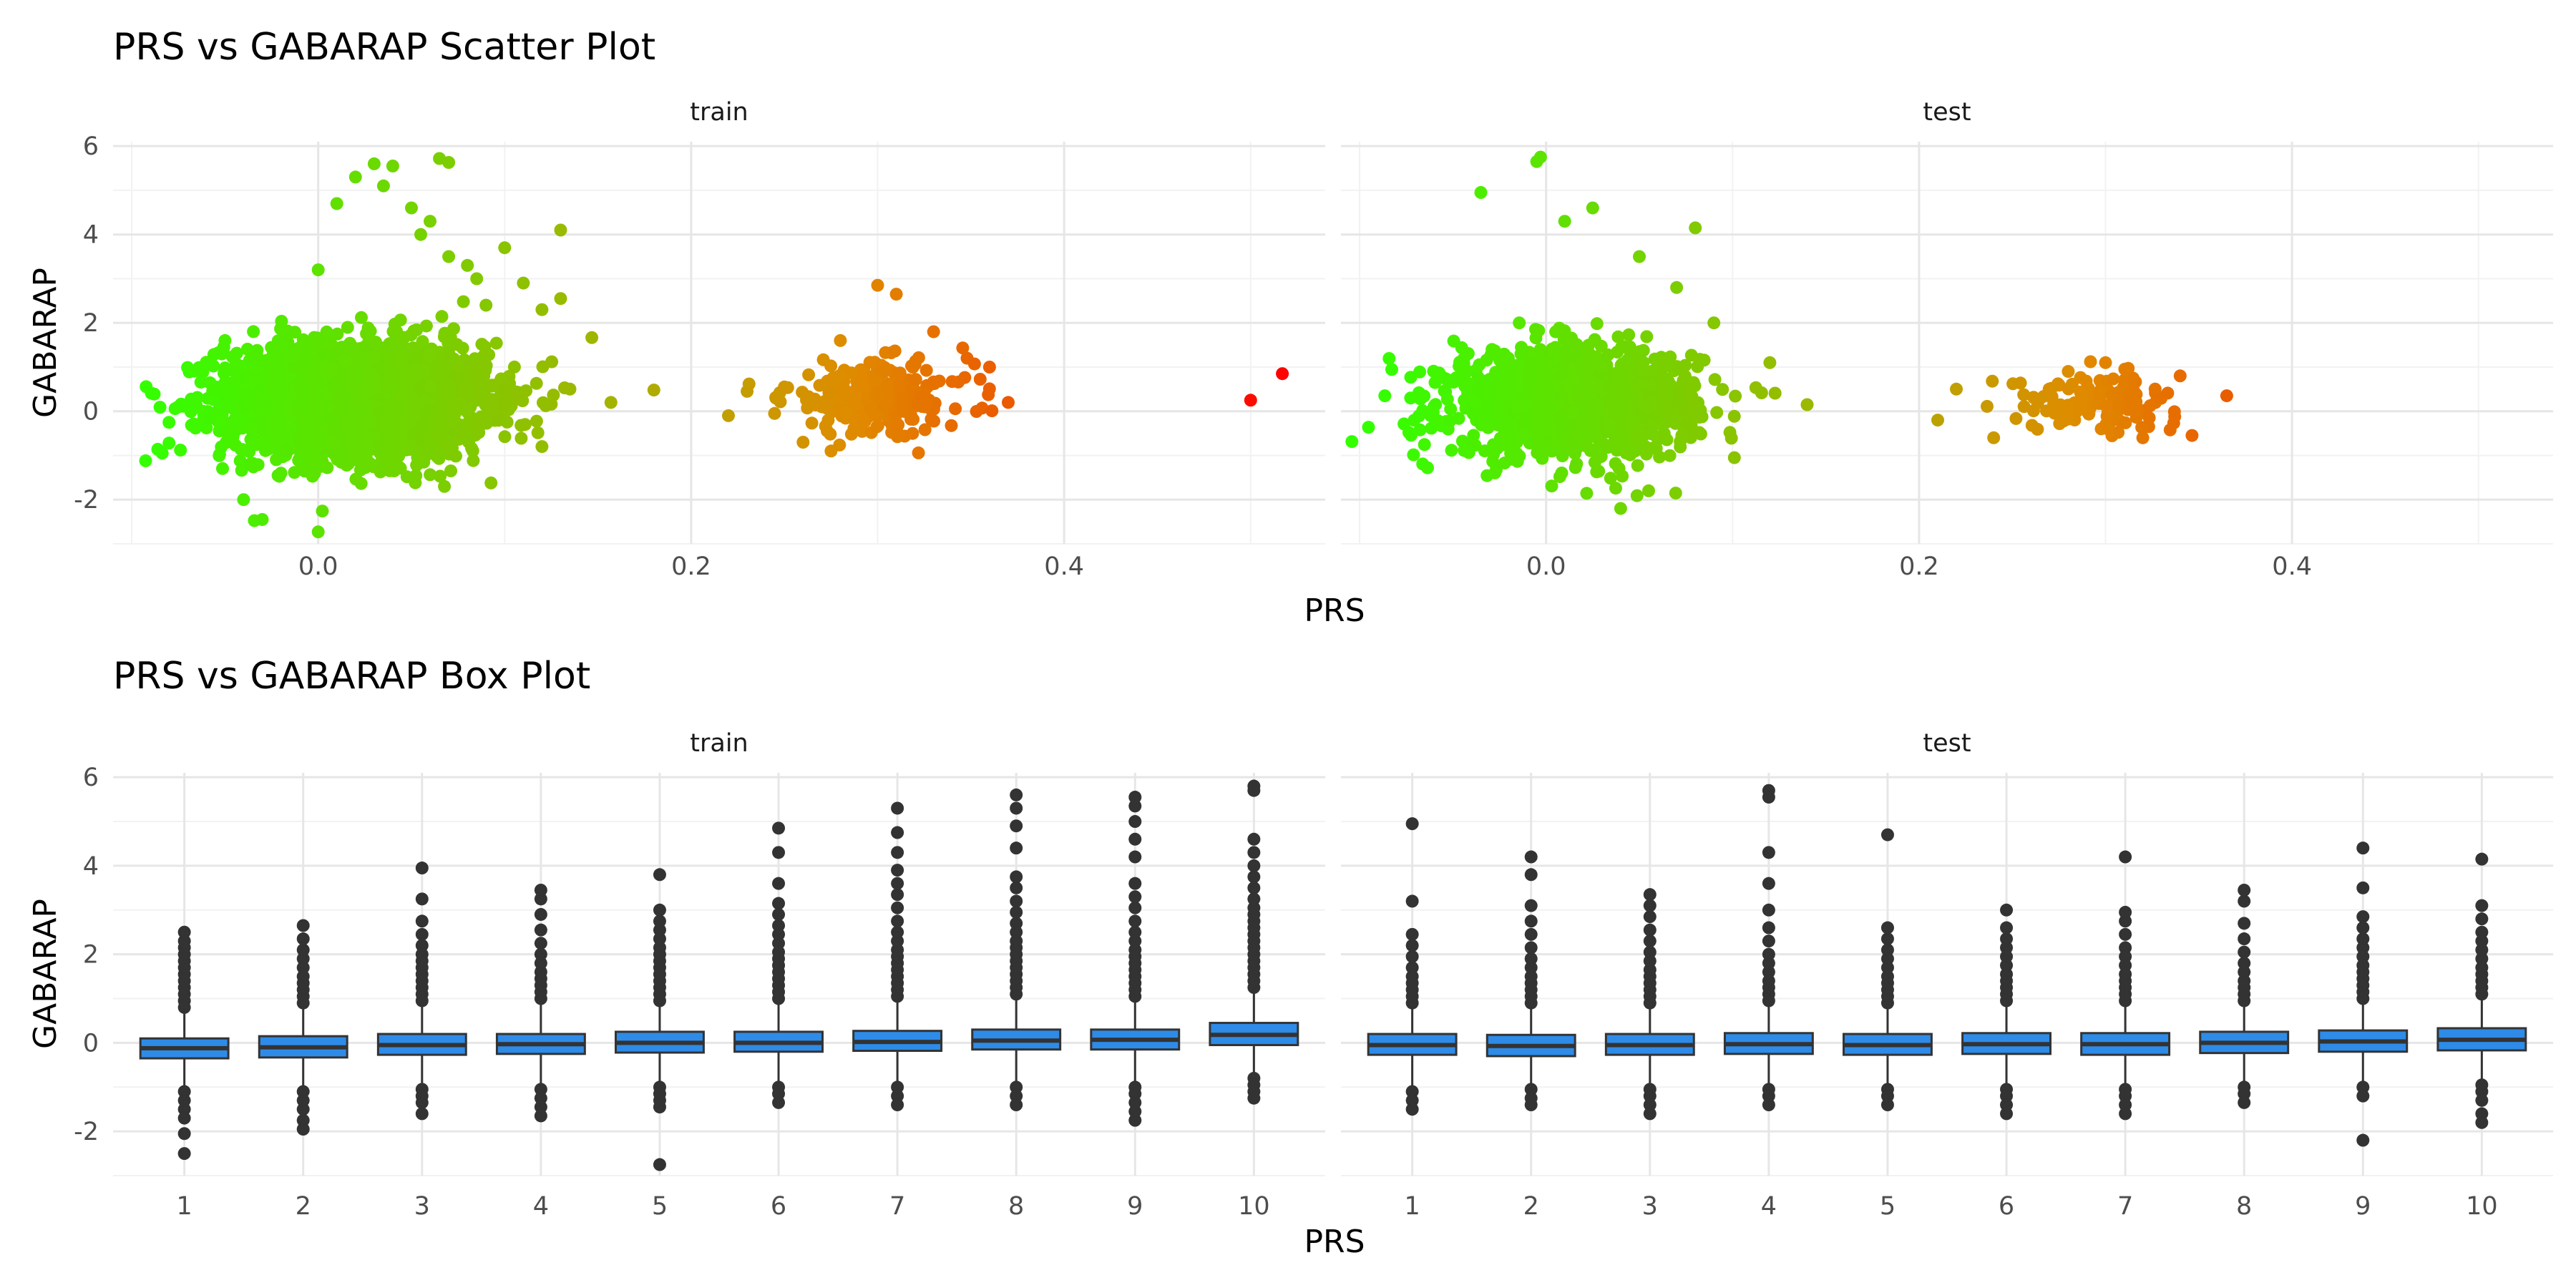  I want to click on box-y-axis-label: GABARAP, so click(45, 974).